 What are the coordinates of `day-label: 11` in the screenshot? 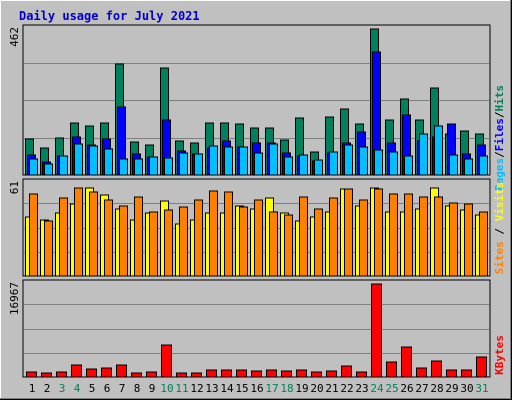 It's located at (181, 388).